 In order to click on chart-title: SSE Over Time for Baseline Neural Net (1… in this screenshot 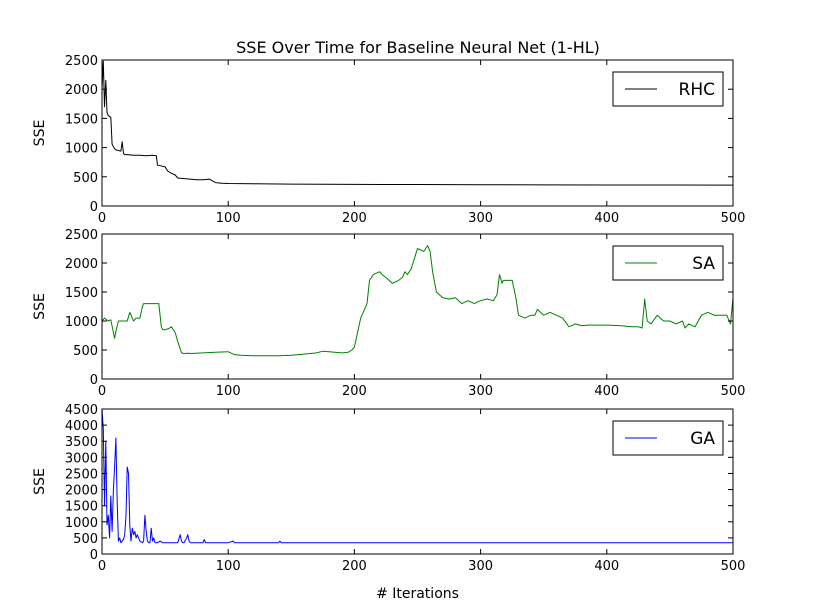, I will do `click(418, 47)`.